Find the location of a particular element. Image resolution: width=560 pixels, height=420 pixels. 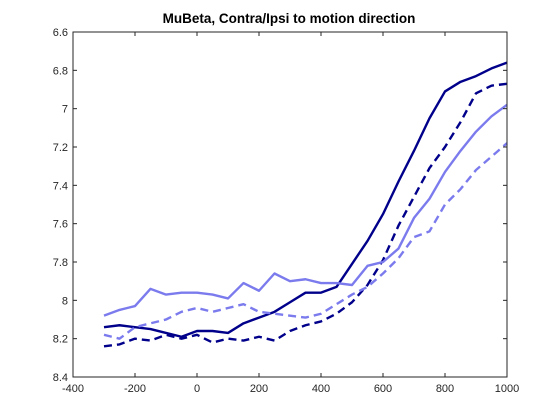

x-tick-label: 800 is located at coordinates (445, 389).